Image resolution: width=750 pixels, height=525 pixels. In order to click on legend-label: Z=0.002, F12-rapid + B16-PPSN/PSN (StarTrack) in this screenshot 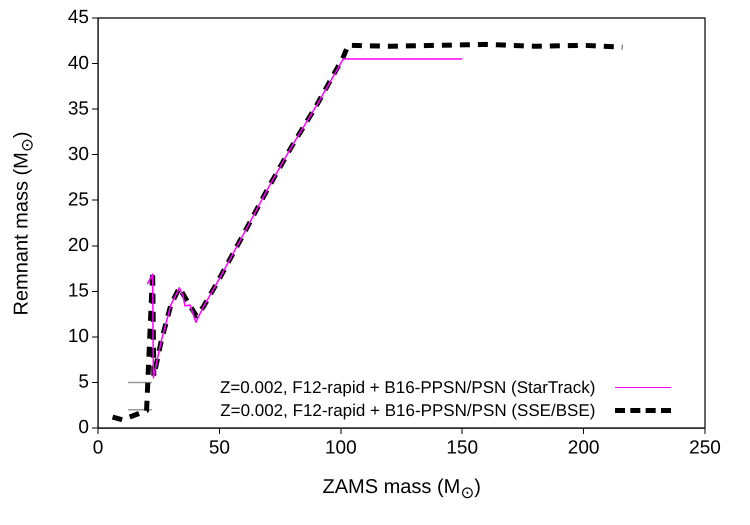, I will do `click(408, 388)`.